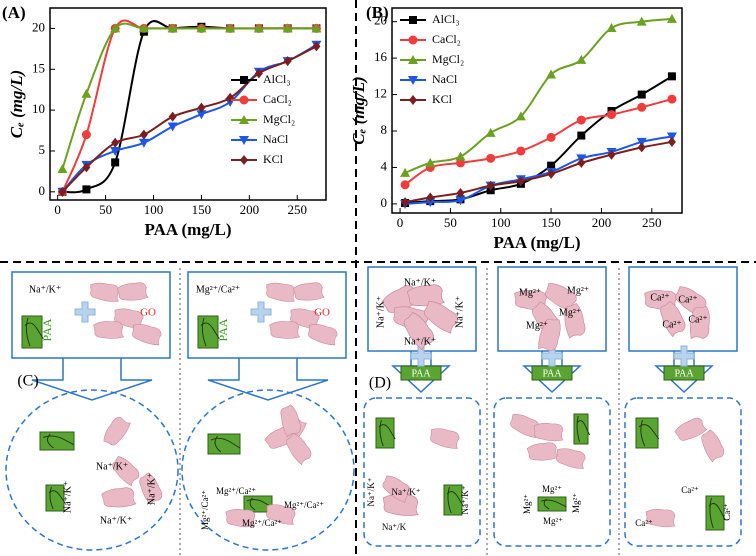  What do you see at coordinates (448, 59) in the screenshot?
I see `legend-label: MgCl₂` at bounding box center [448, 59].